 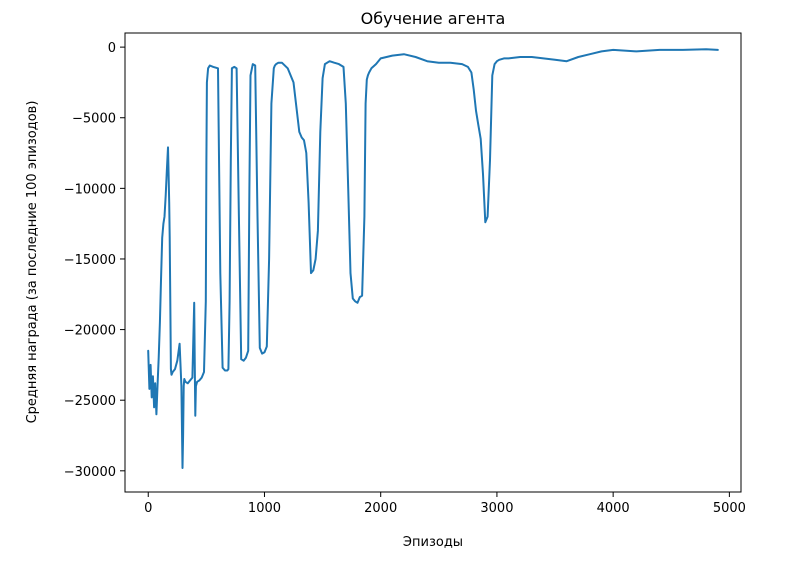 What do you see at coordinates (90, 189) in the screenshot?
I see `y-tick-label: −10000` at bounding box center [90, 189].